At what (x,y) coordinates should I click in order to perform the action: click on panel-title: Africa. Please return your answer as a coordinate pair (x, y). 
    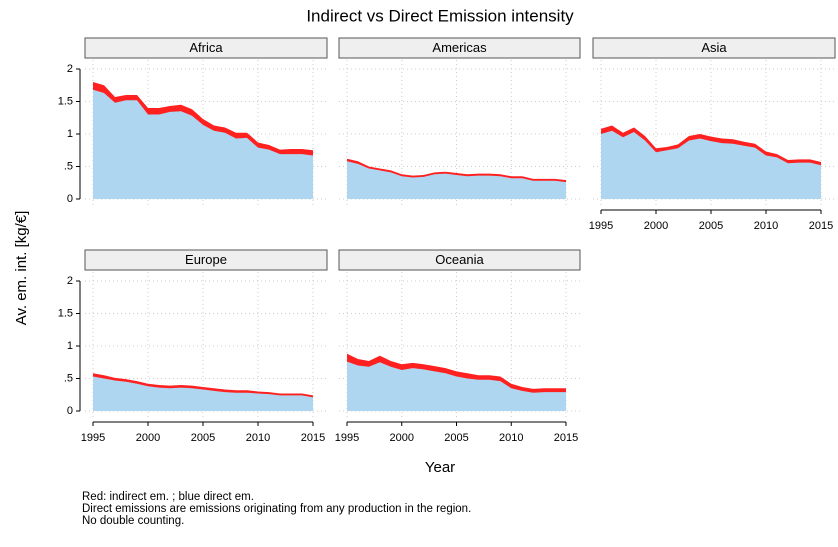
    Looking at the image, I should click on (206, 47).